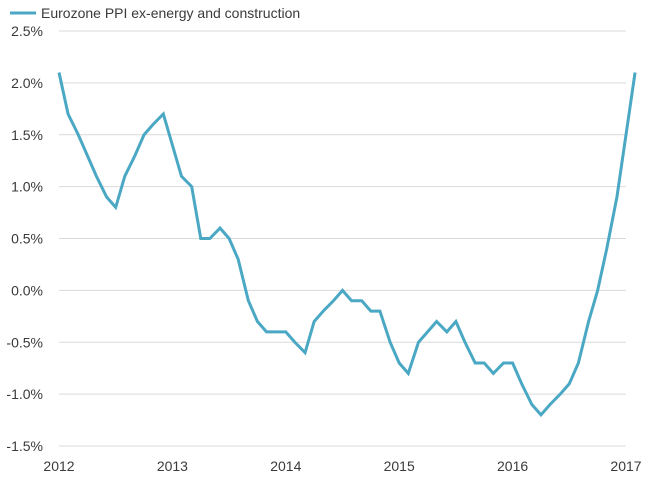 The width and height of the screenshot is (659, 482). I want to click on x-tick-label: 2014, so click(285, 466).